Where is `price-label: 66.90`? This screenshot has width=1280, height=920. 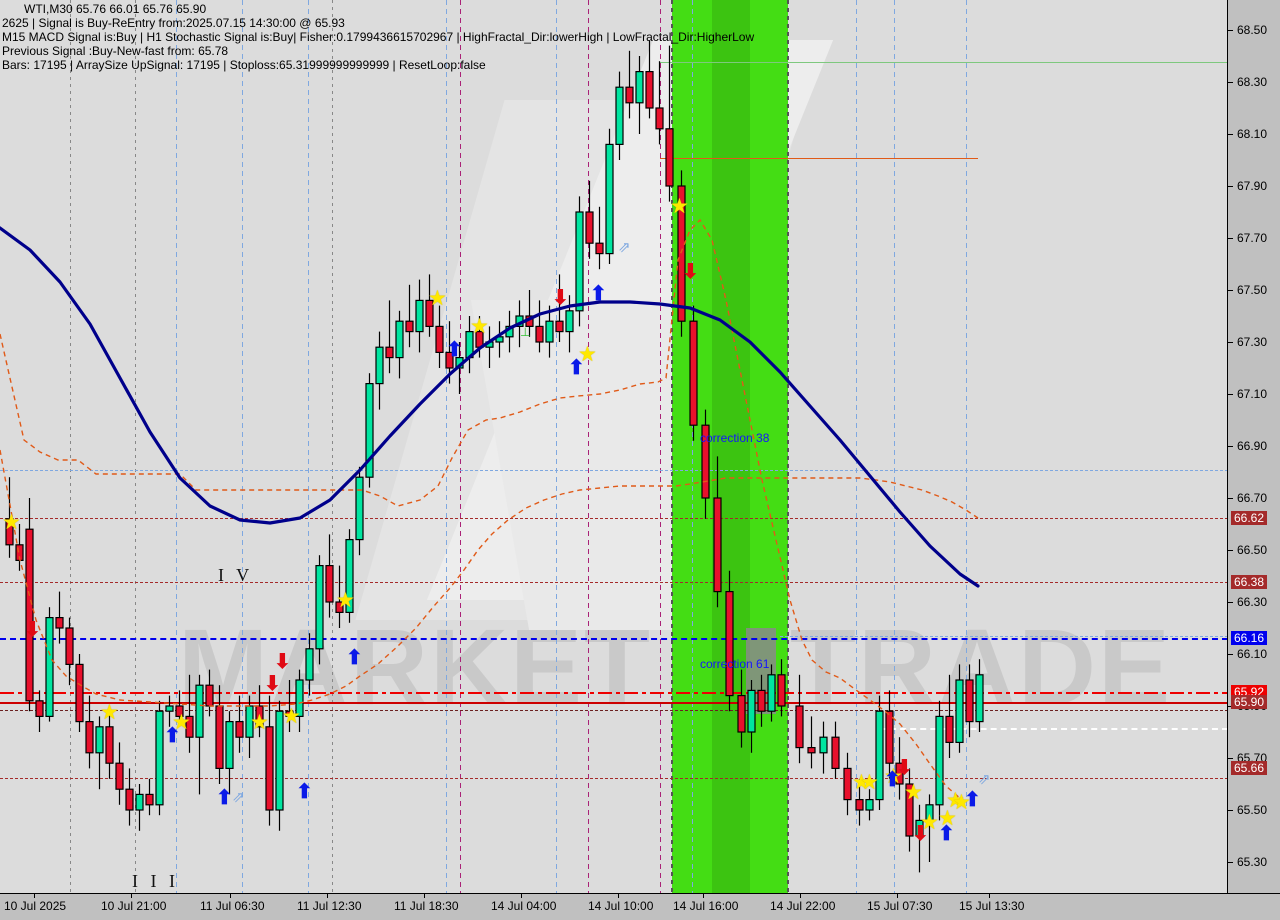 price-label: 66.90 is located at coordinates (1252, 446).